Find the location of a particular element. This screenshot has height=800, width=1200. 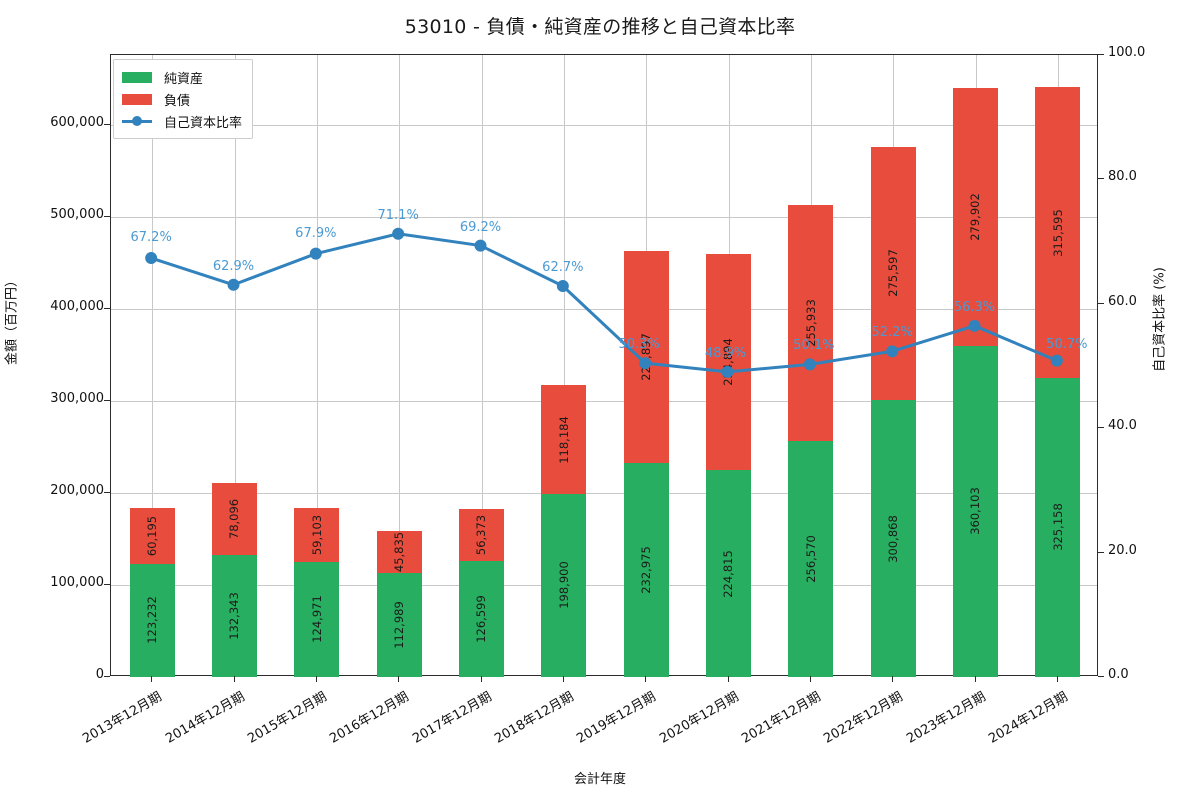

bar-segment-net-assets: 360,103 is located at coordinates (975, 511).